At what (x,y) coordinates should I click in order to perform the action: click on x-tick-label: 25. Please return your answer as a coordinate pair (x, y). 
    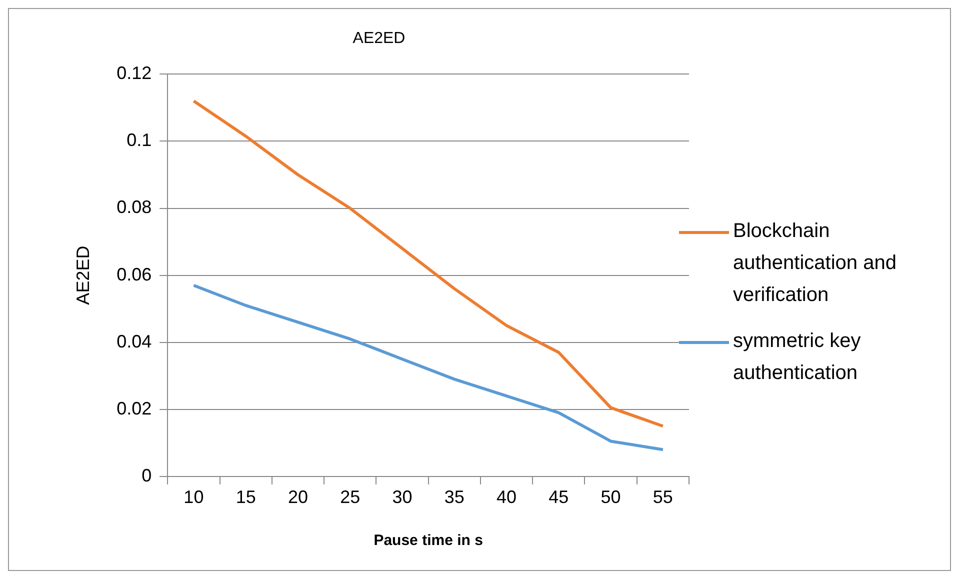
    Looking at the image, I should click on (350, 497).